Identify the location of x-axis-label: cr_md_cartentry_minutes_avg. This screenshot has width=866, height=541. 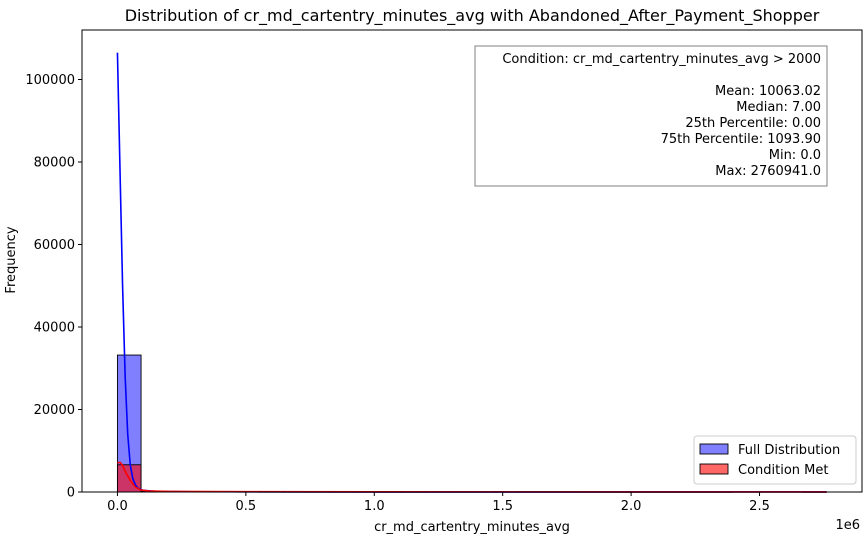
(472, 527).